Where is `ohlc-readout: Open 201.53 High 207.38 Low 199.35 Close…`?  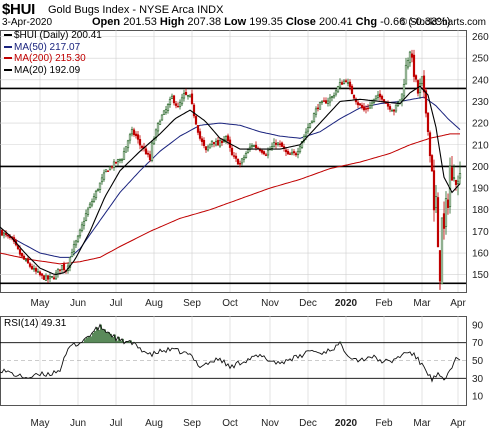 ohlc-readout: Open 201.53 High 207.38 Low 199.35 Close… is located at coordinates (271, 22).